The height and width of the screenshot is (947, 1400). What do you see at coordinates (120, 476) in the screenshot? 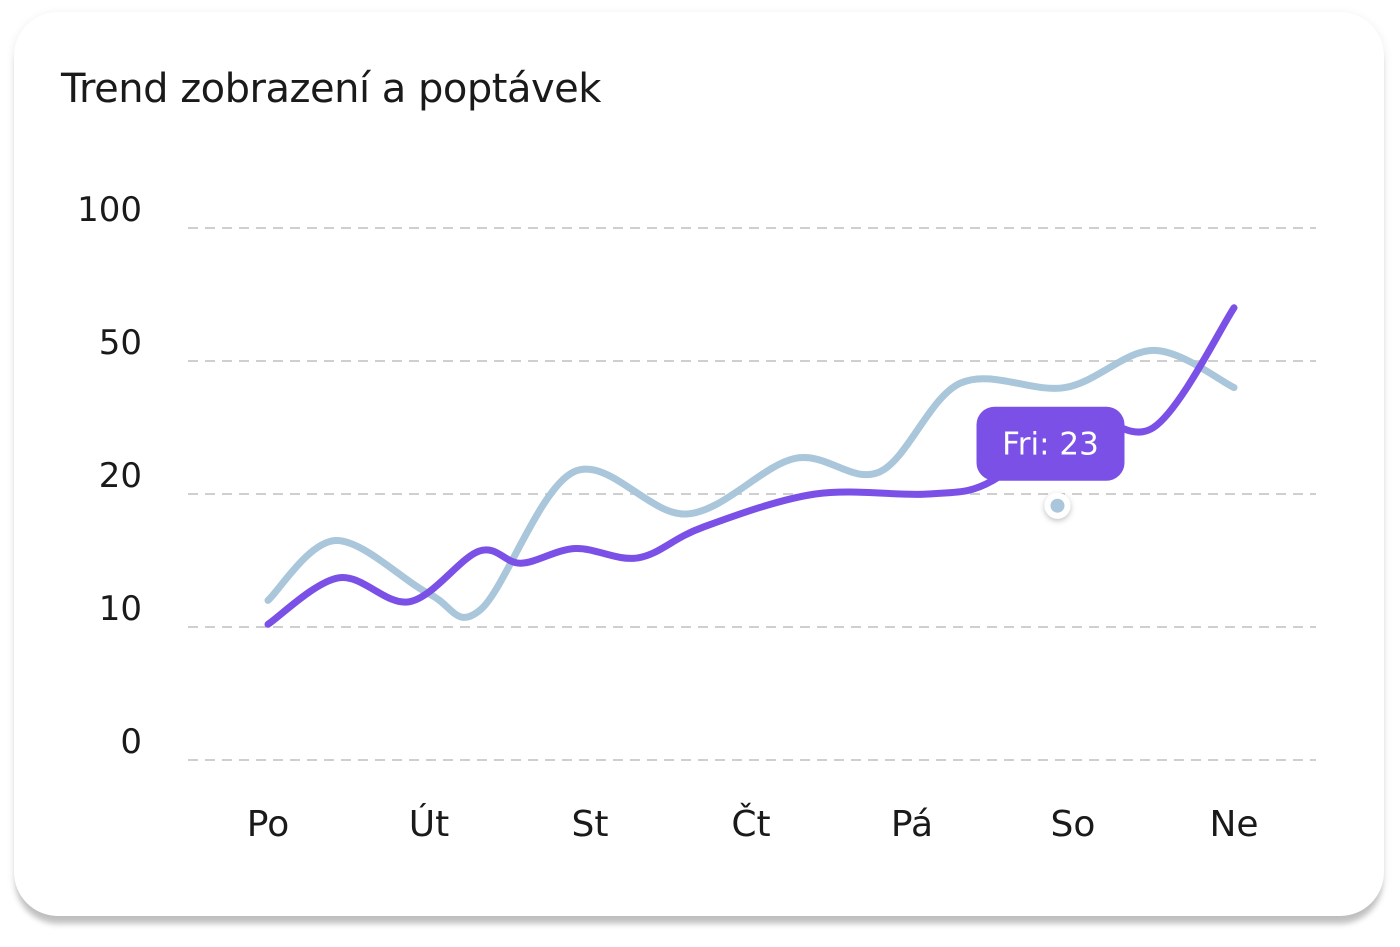
I see `y-tick-label: 20` at bounding box center [120, 476].